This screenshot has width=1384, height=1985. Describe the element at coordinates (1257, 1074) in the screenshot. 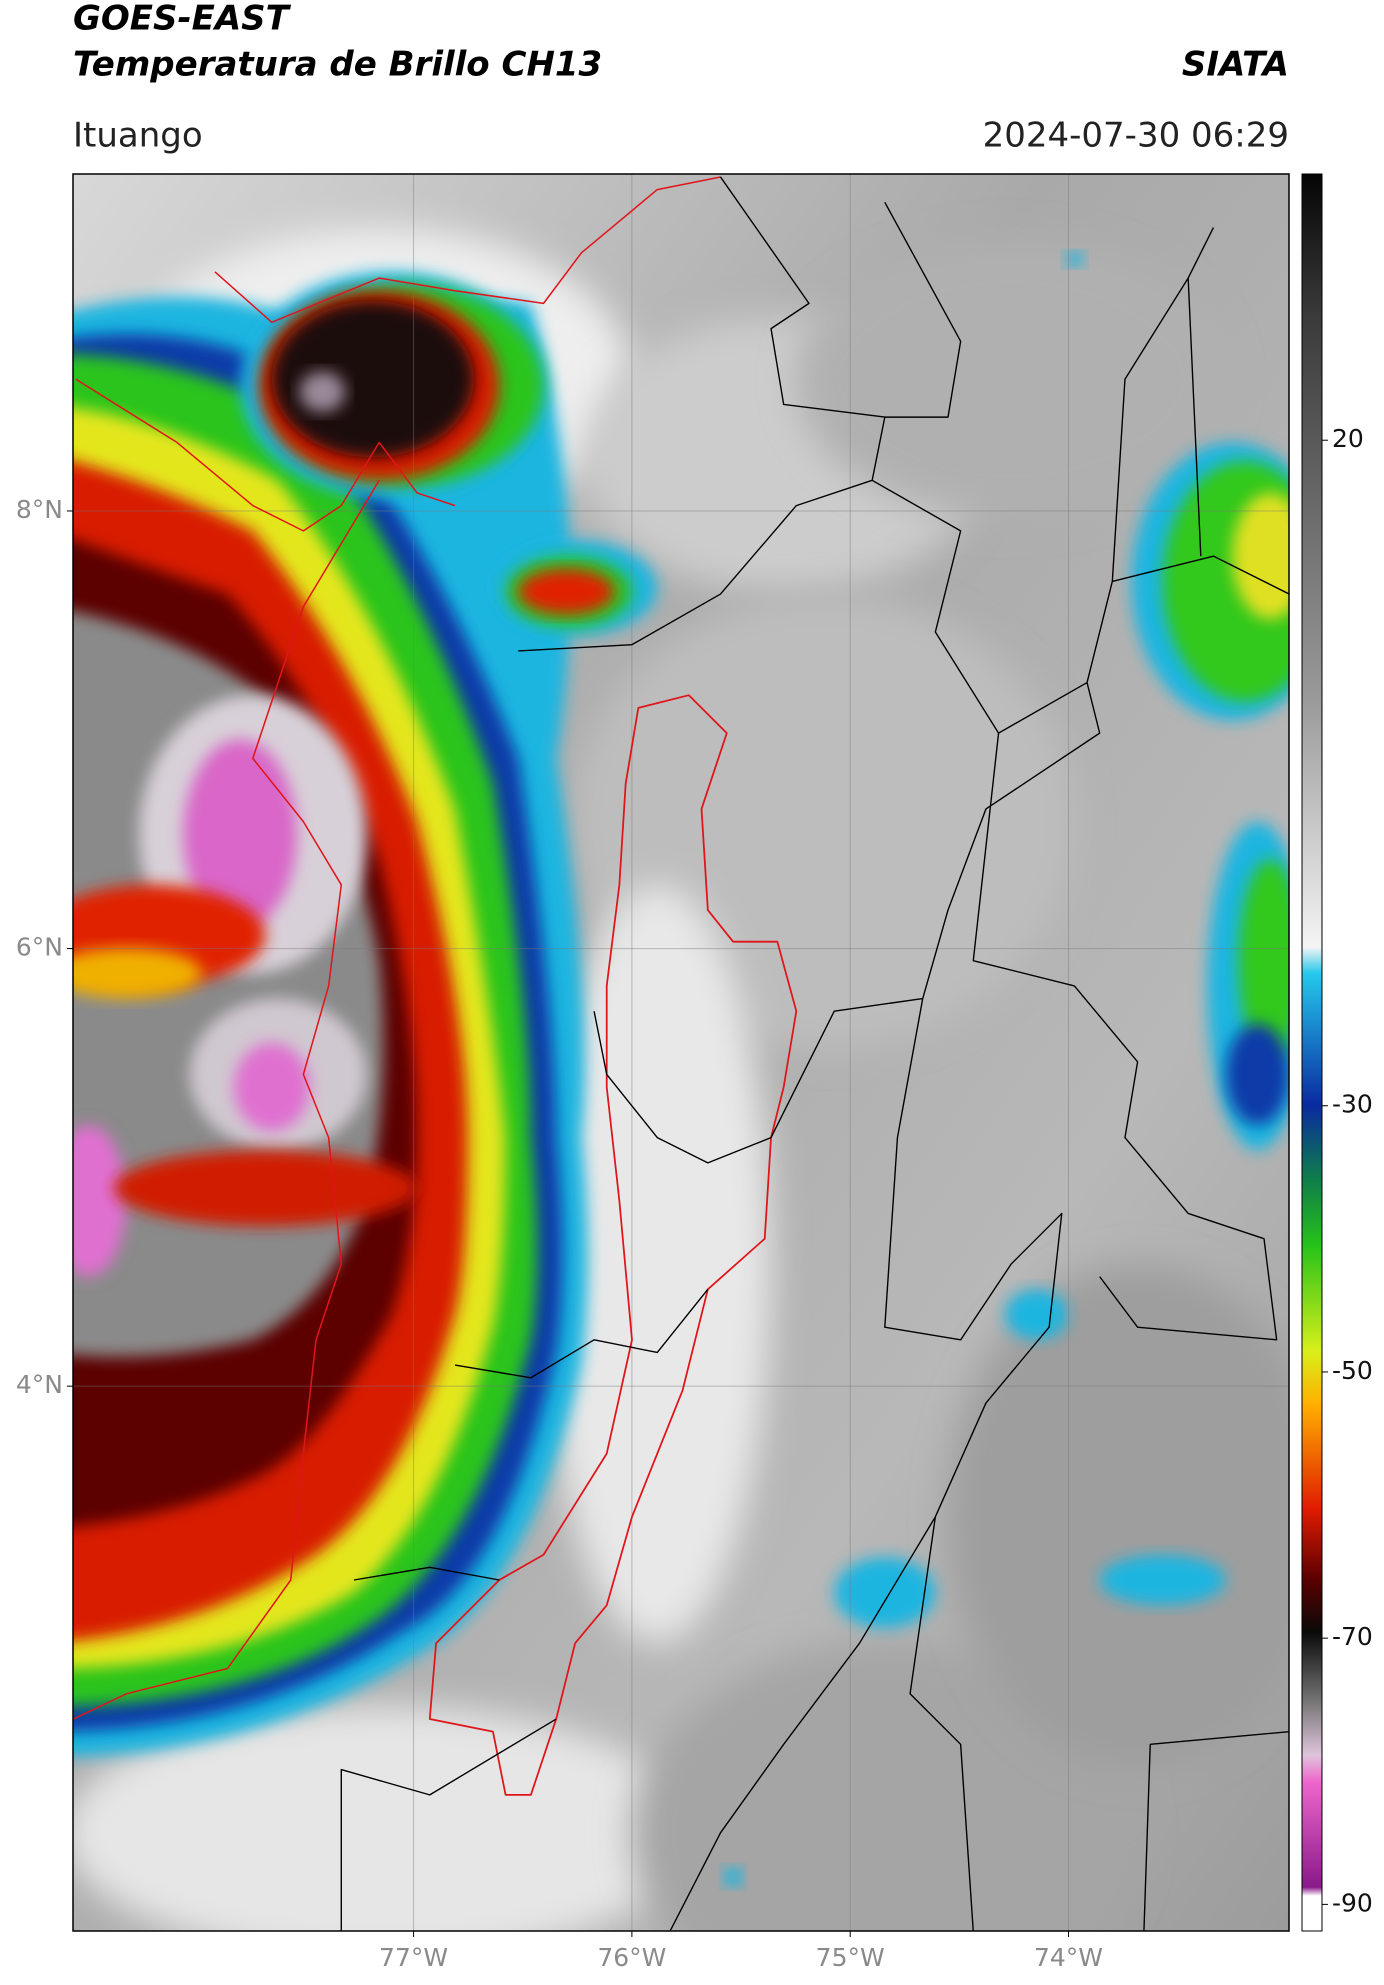

I see `east2-blue` at that location.